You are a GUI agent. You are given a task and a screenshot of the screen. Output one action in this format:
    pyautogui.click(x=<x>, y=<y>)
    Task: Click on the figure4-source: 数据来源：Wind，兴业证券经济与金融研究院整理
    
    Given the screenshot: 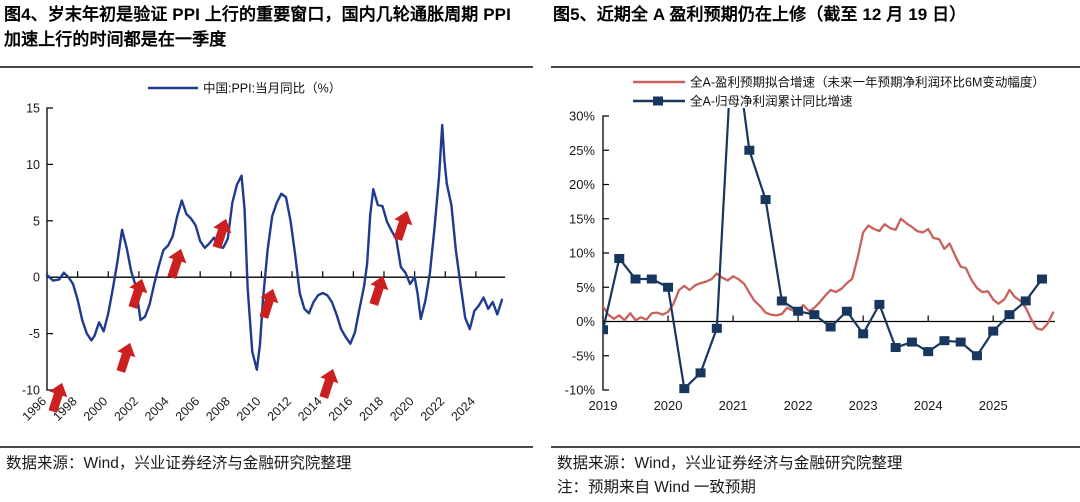 What is the action you would take?
    pyautogui.click(x=179, y=463)
    